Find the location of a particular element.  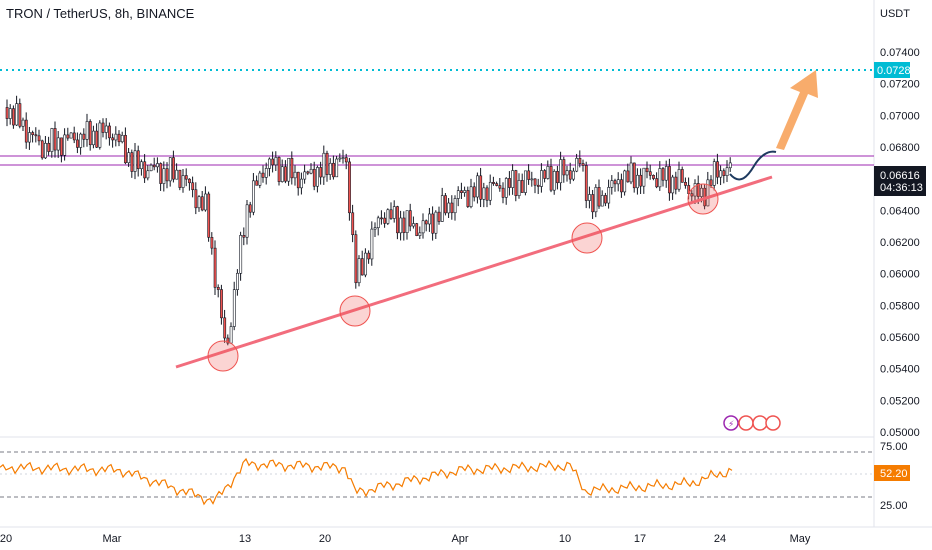

price-tick-label: 0.05600 is located at coordinates (900, 338).